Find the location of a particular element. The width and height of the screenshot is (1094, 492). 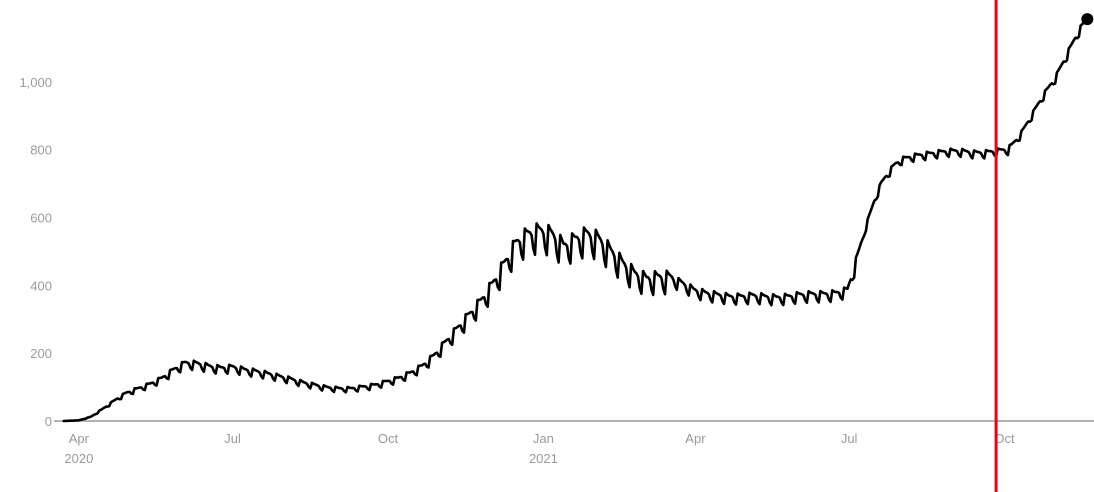

y-tick-label: 400 is located at coordinates (41, 285).